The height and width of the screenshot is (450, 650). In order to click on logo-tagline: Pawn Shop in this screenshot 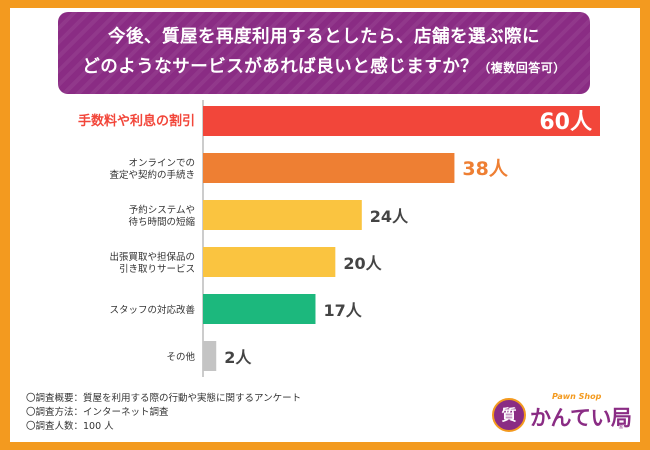, I will do `click(577, 396)`.